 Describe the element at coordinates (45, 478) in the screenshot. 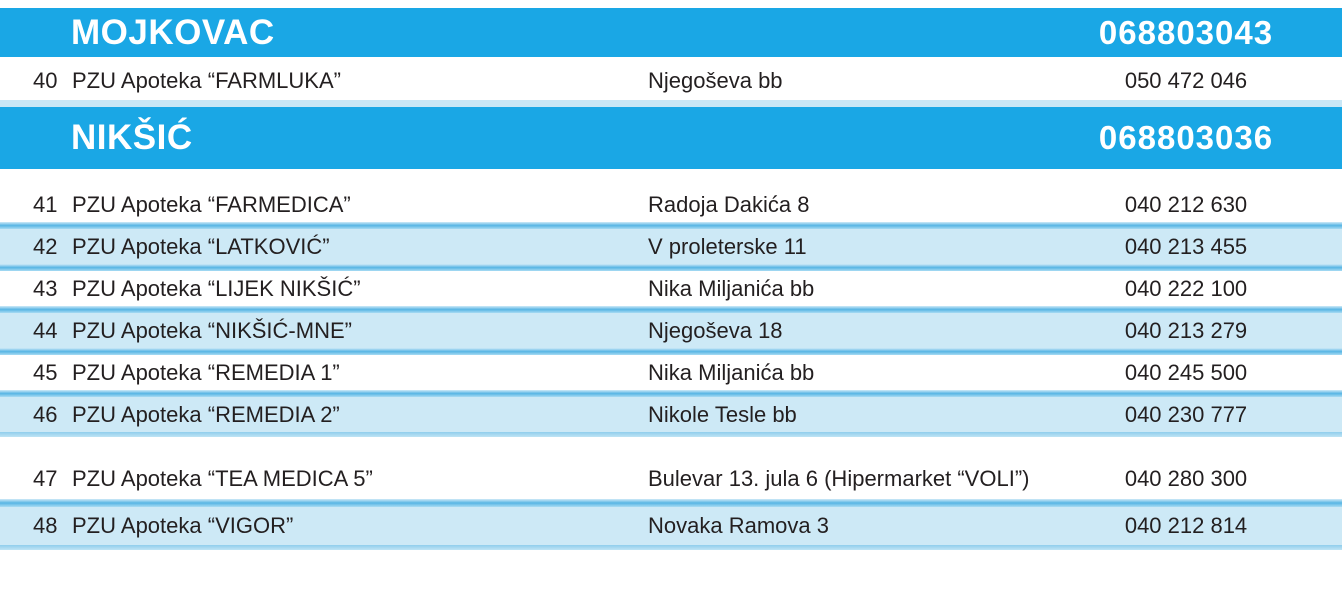

I see `row-number: 47` at that location.